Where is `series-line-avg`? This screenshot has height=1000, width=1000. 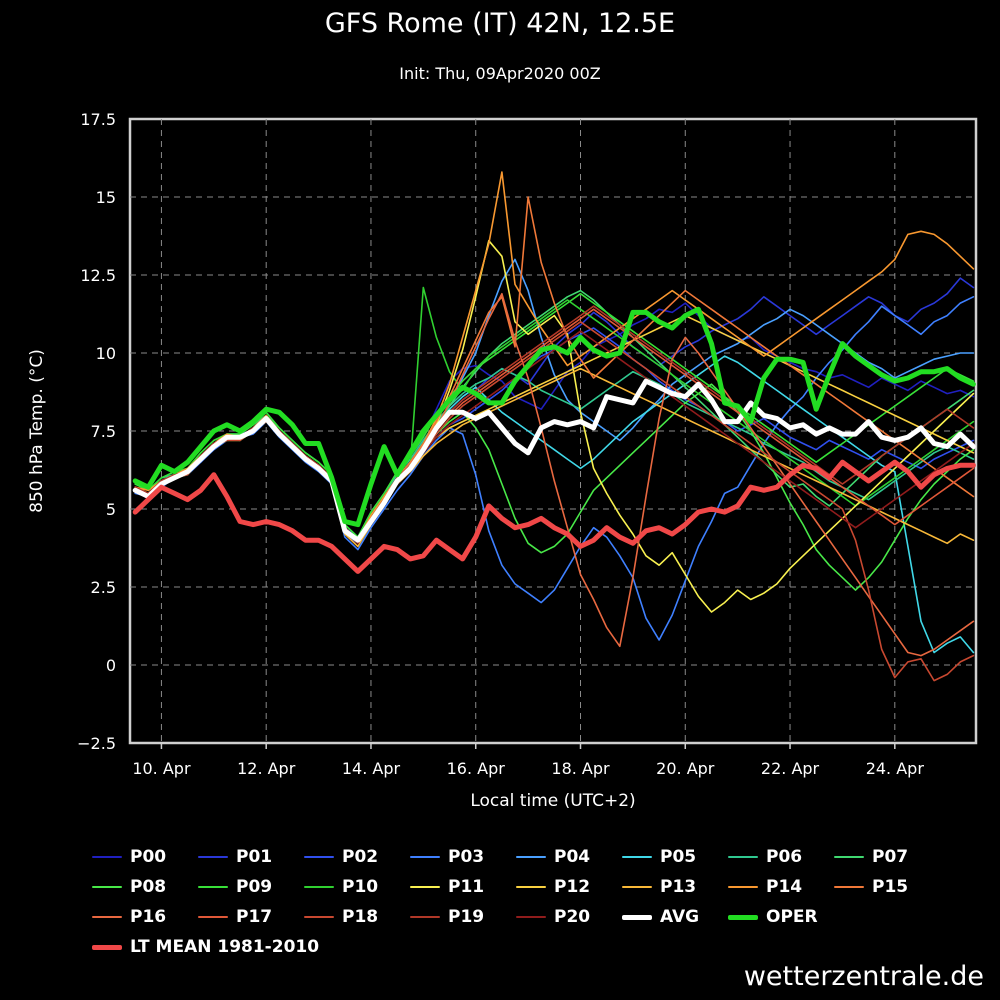
series-line-avg is located at coordinates (554, 460).